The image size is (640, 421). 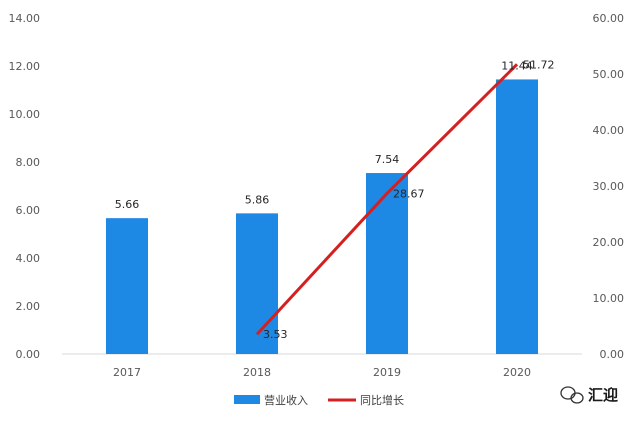 What do you see at coordinates (609, 18) in the screenshot?
I see `right-tick-label: 60.00` at bounding box center [609, 18].